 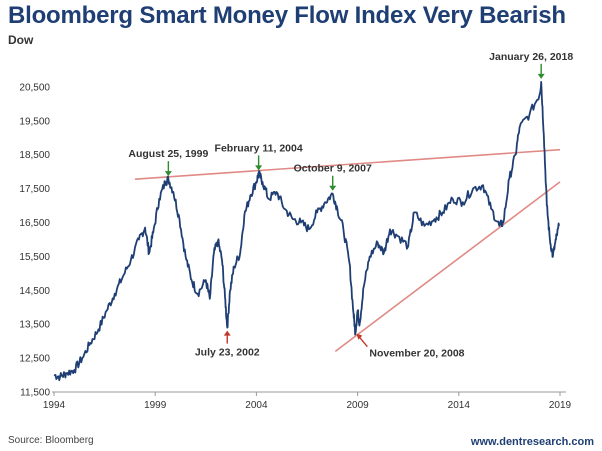 What do you see at coordinates (357, 405) in the screenshot?
I see `x-tick-label: 2009` at bounding box center [357, 405].